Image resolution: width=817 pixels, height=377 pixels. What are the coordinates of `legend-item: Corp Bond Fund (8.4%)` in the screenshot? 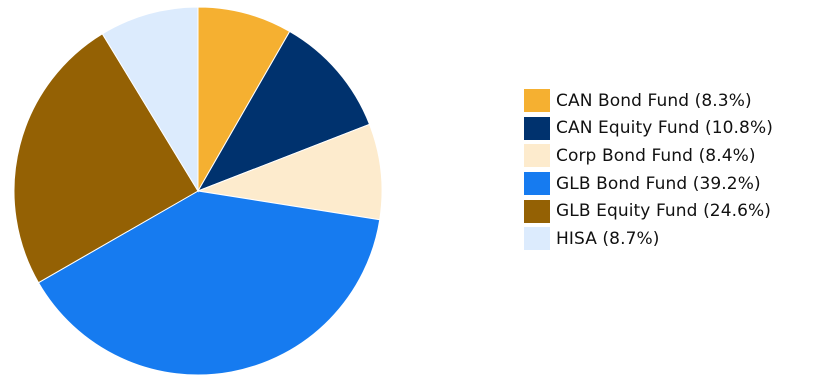 It's located at (648, 156).